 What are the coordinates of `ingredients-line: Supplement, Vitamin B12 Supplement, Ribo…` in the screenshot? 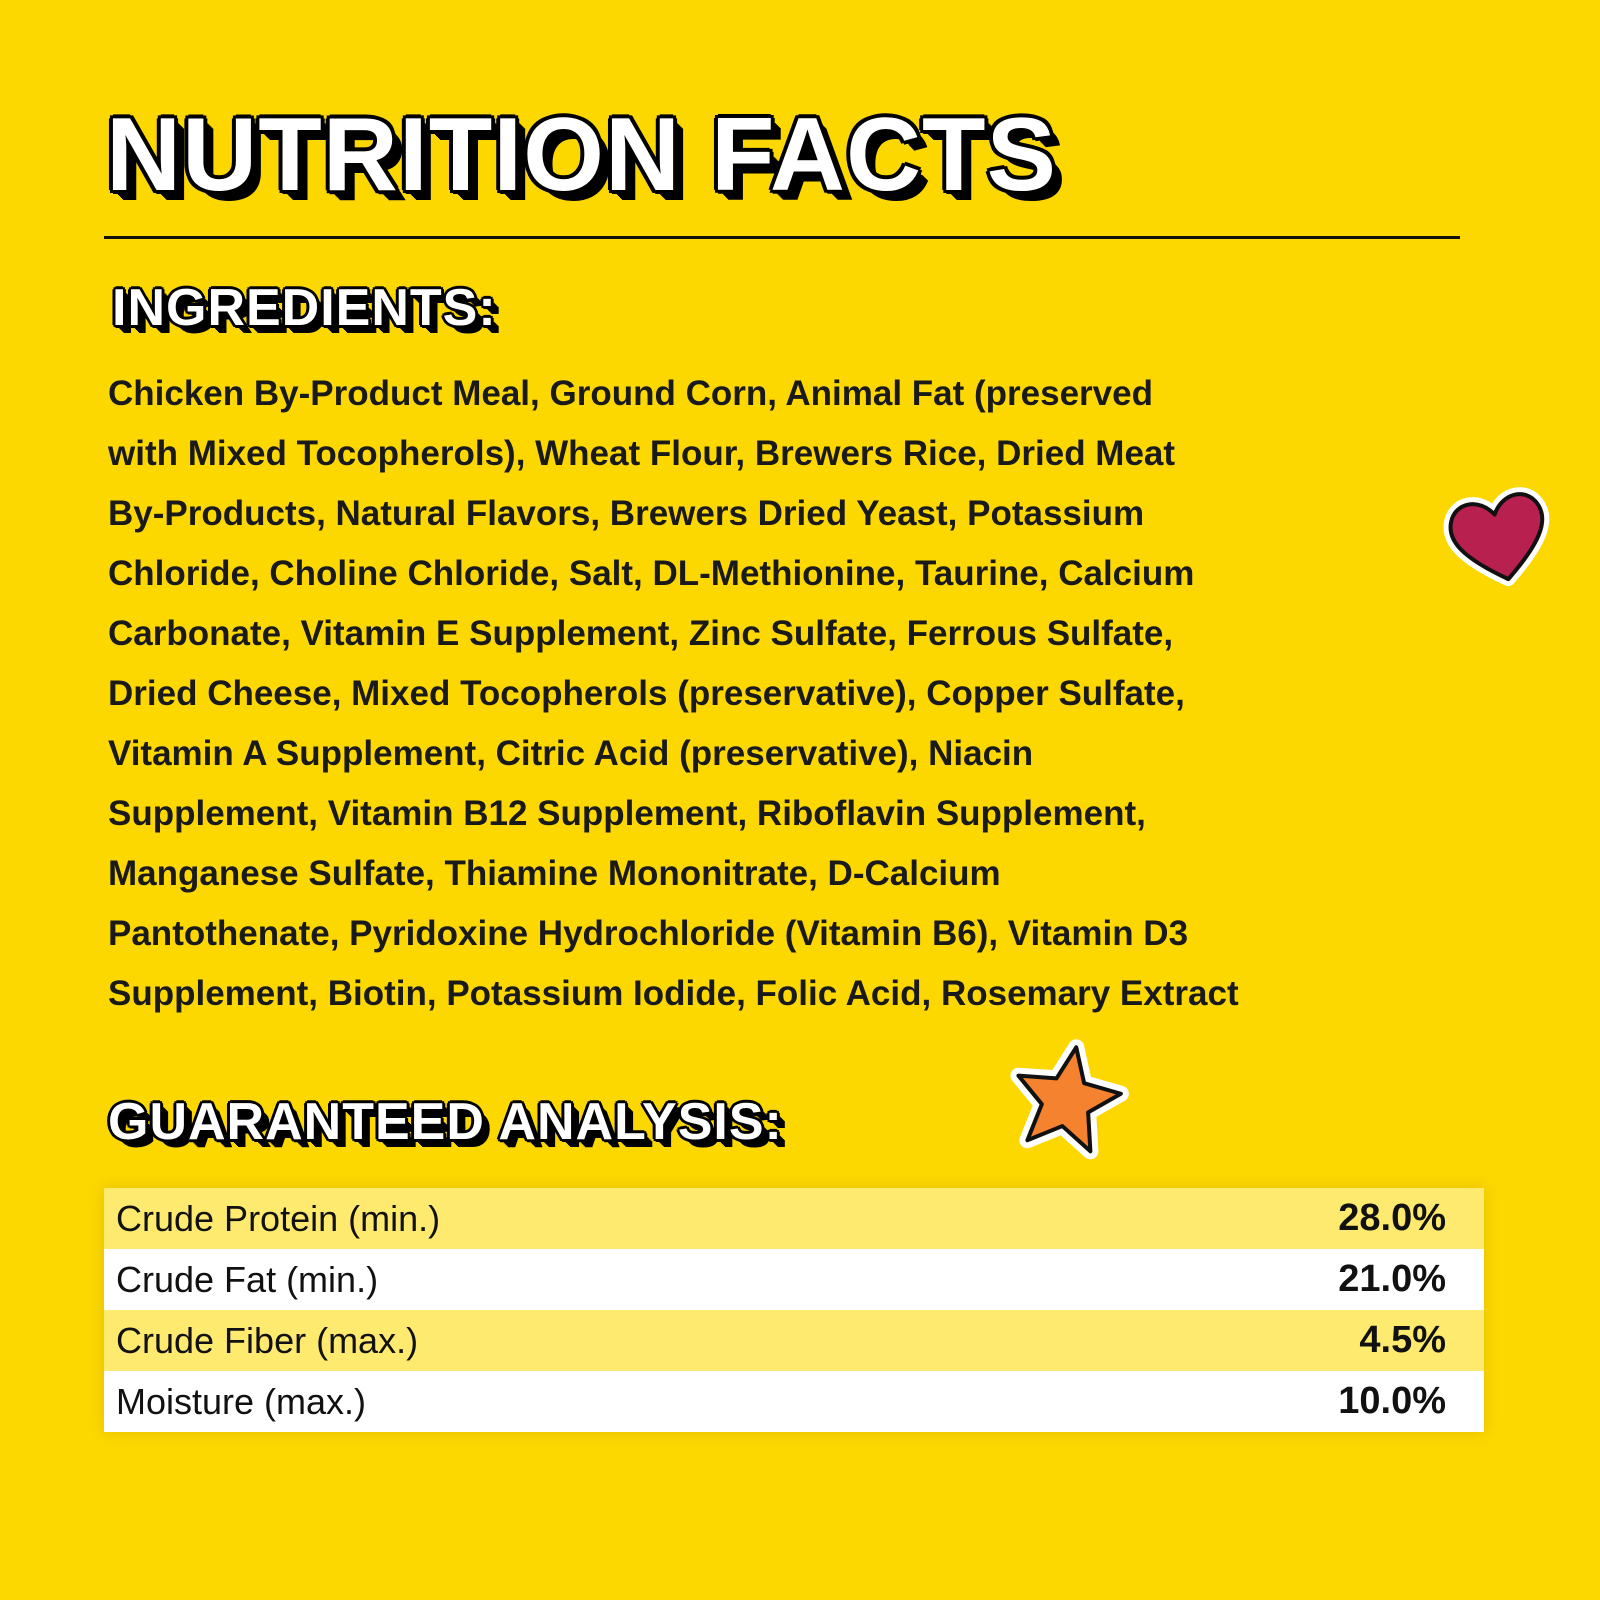 It's located at (627, 813).